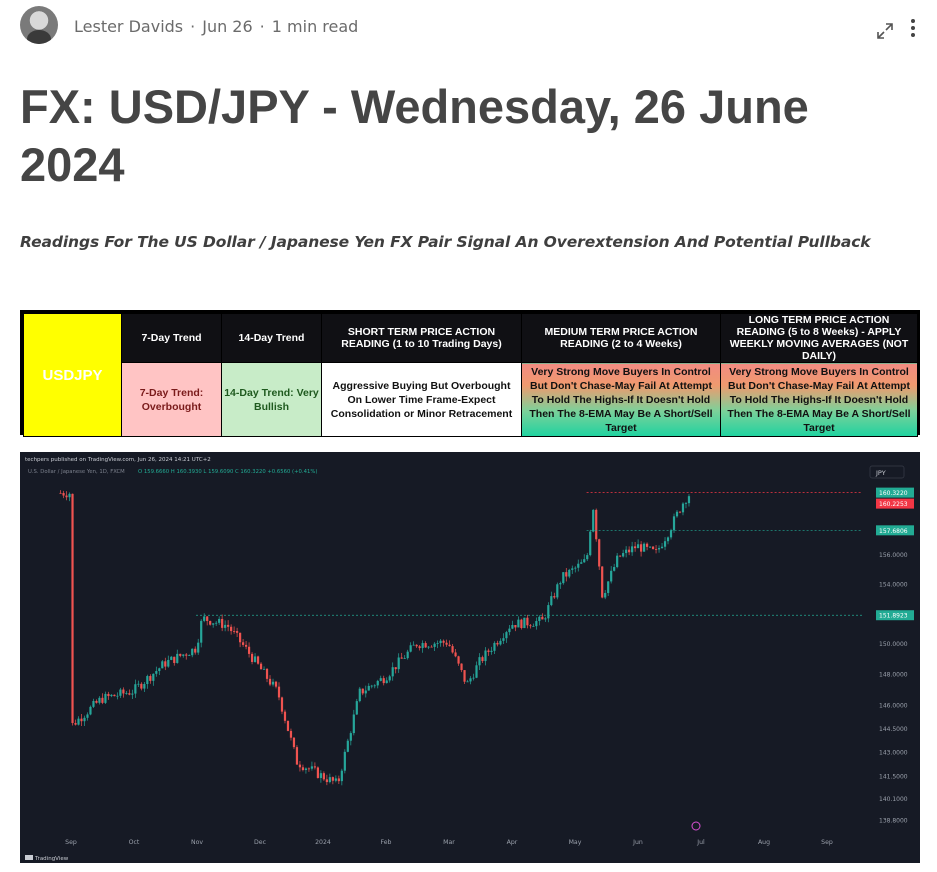 The image size is (937, 872). What do you see at coordinates (893, 644) in the screenshot?
I see `y-tick-label: 150.0000` at bounding box center [893, 644].